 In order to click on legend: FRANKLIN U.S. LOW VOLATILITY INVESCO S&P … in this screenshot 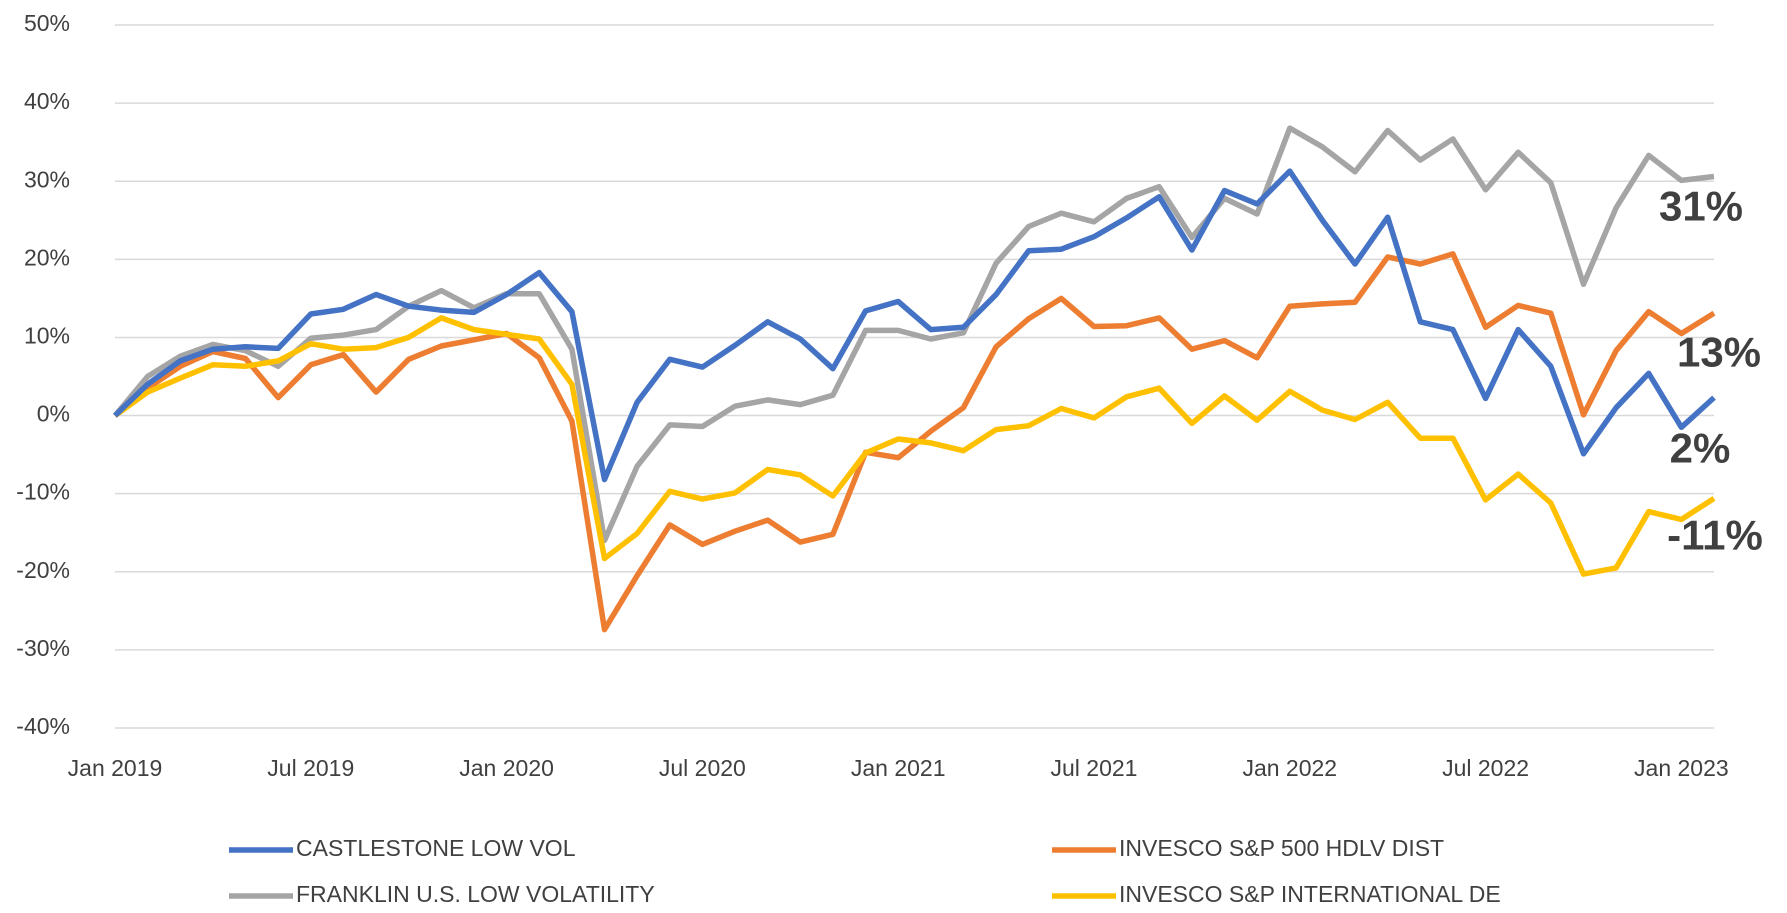, I will do `click(865, 871)`.